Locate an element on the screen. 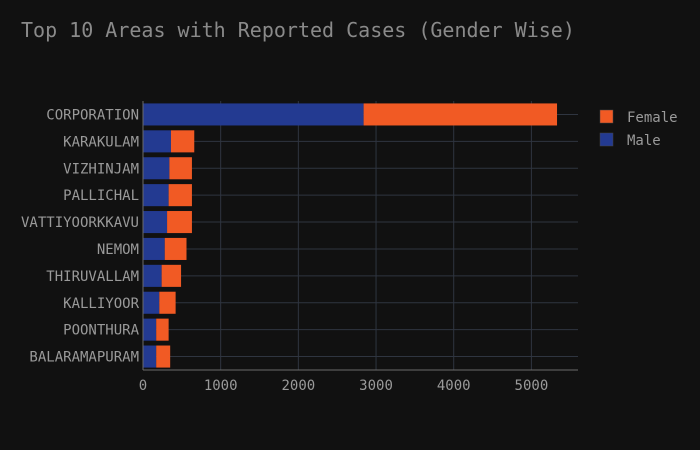 The height and width of the screenshot is (450, 700). bar-male-vizhinjam is located at coordinates (156, 168).